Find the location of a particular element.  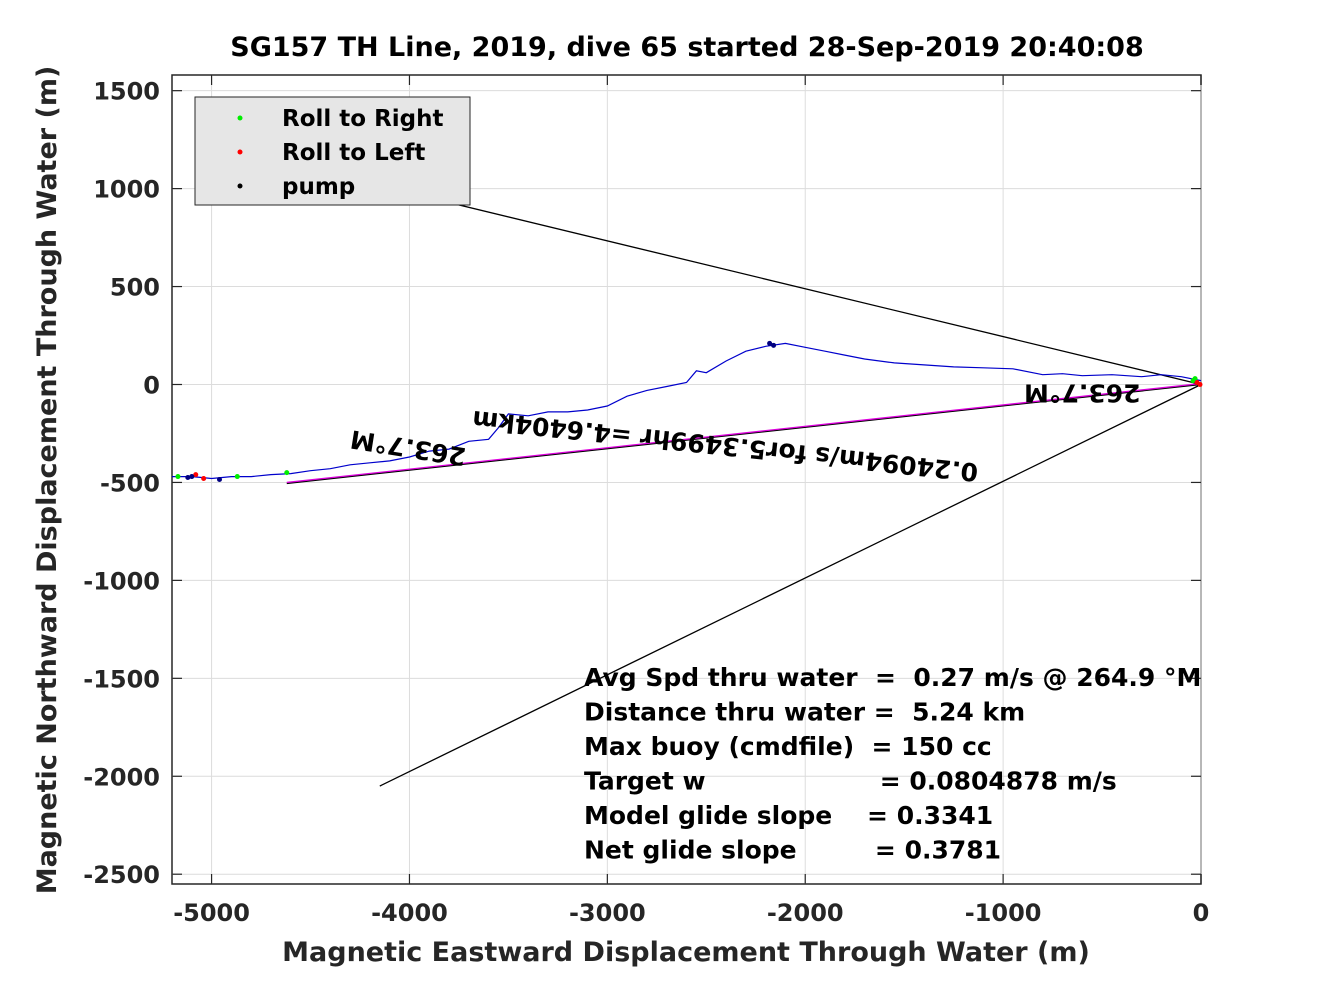

y-tick-label: 1000 is located at coordinates (126, 190).